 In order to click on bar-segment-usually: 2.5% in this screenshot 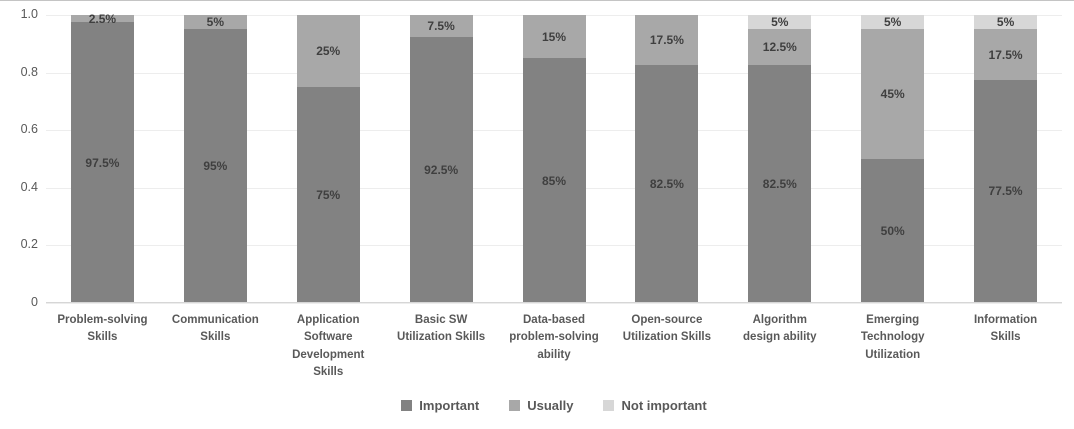, I will do `click(102, 18)`.